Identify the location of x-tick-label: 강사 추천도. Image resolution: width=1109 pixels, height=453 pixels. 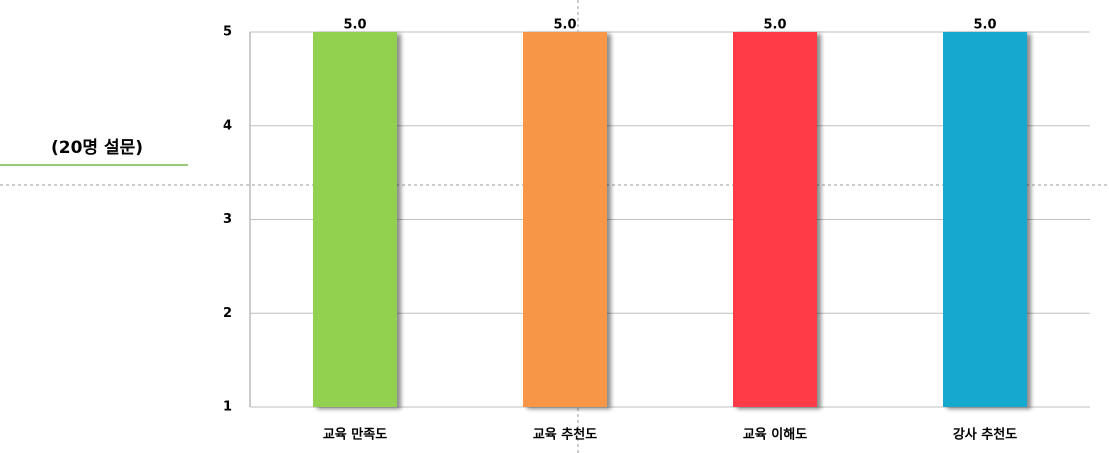
(985, 435).